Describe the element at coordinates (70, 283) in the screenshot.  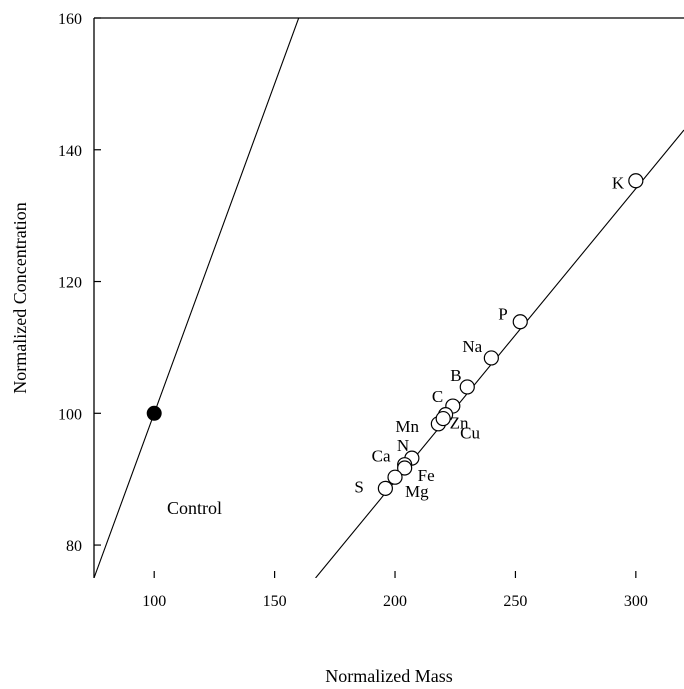
I see `y-tick-label: 120` at that location.